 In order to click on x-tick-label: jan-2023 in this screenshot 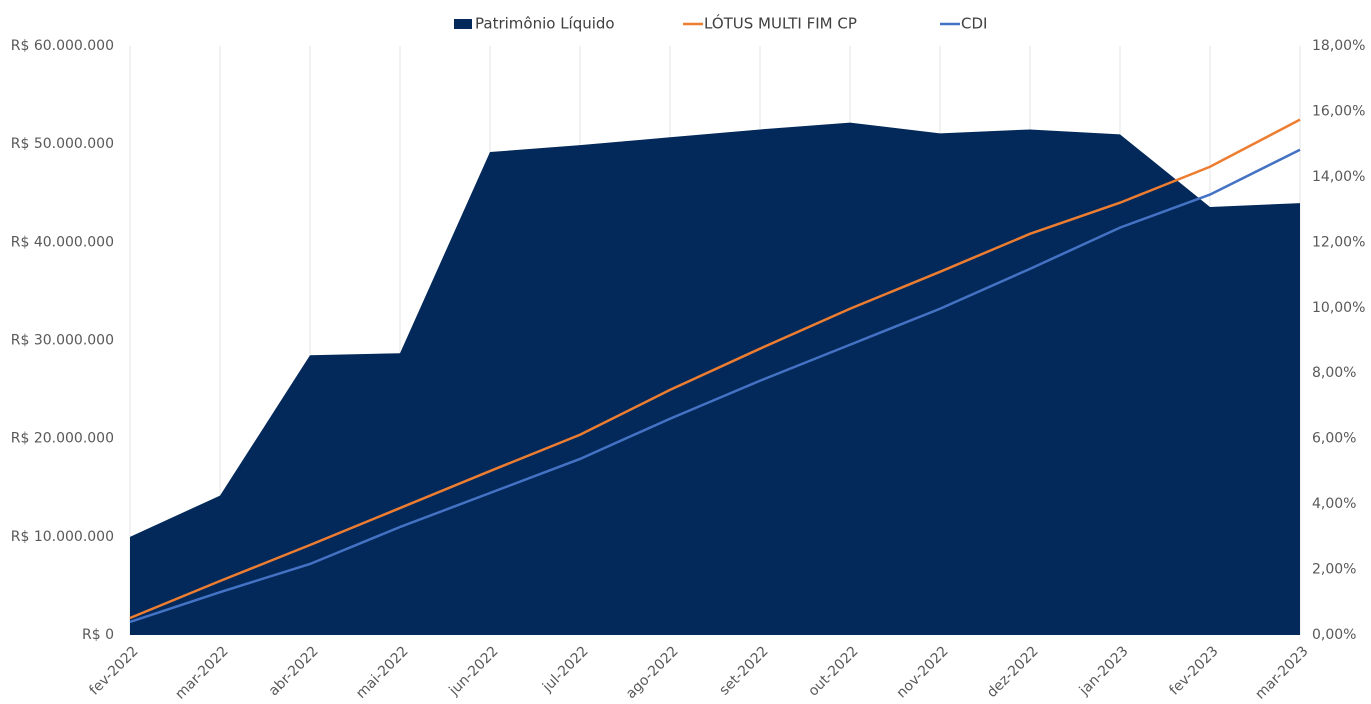, I will do `click(1104, 671)`.